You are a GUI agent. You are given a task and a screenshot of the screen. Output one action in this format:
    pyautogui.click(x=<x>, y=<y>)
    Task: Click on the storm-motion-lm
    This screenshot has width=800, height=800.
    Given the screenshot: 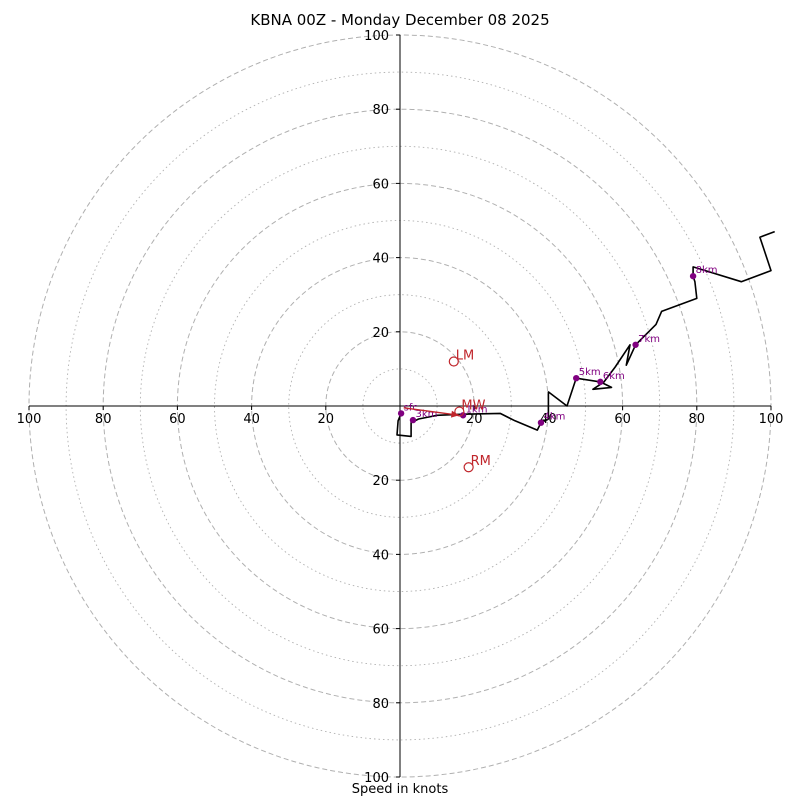 What is the action you would take?
    pyautogui.click(x=453, y=361)
    